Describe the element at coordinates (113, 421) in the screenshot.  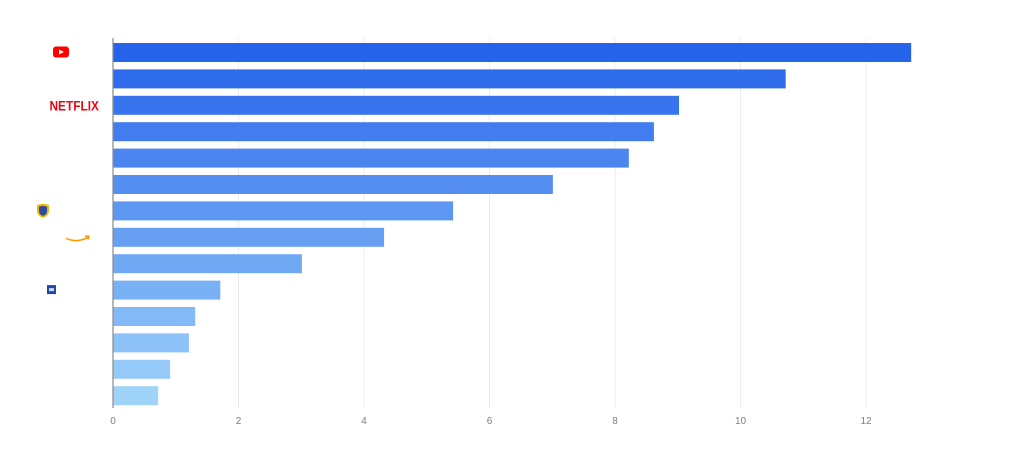
I see `x-tick-label: 0` at that location.